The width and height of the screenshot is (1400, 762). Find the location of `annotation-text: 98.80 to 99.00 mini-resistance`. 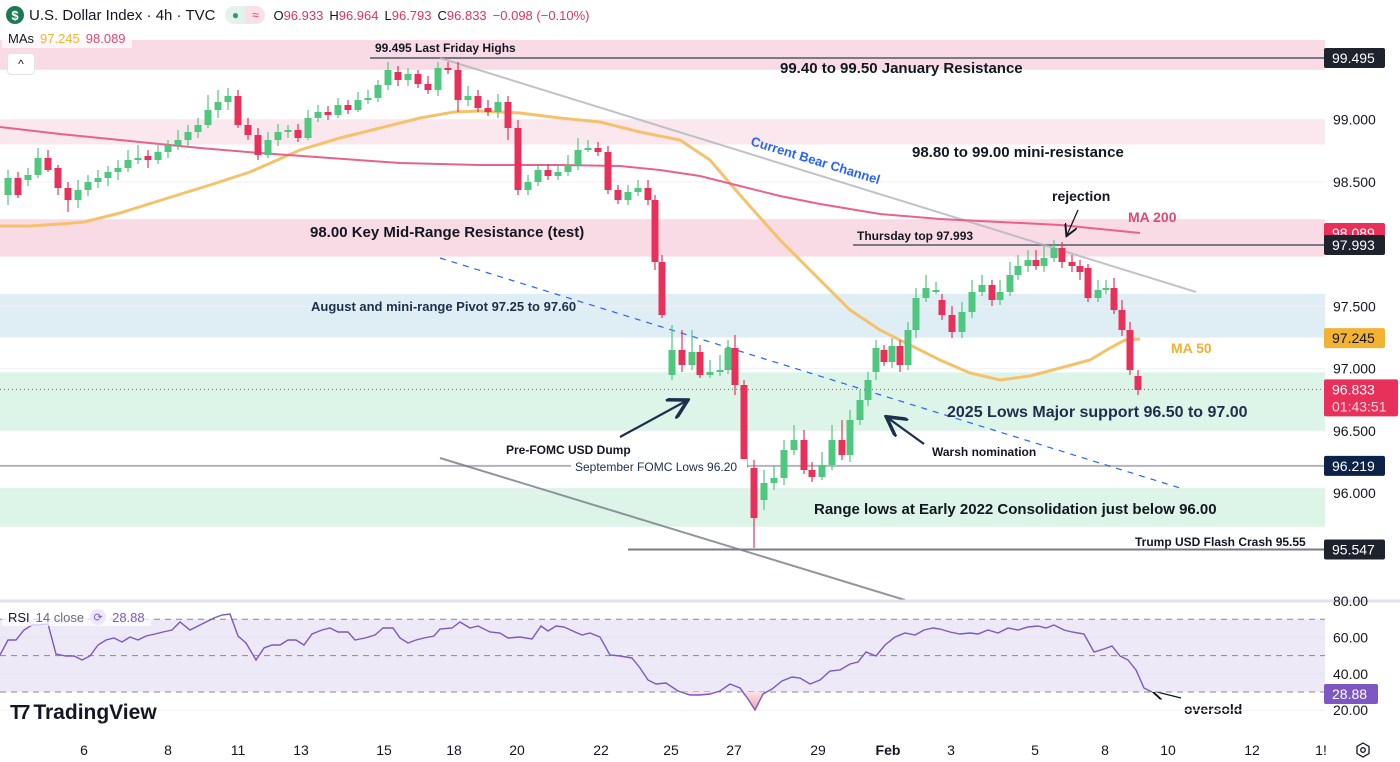

annotation-text: 98.80 to 99.00 mini-resistance is located at coordinates (1018, 152).